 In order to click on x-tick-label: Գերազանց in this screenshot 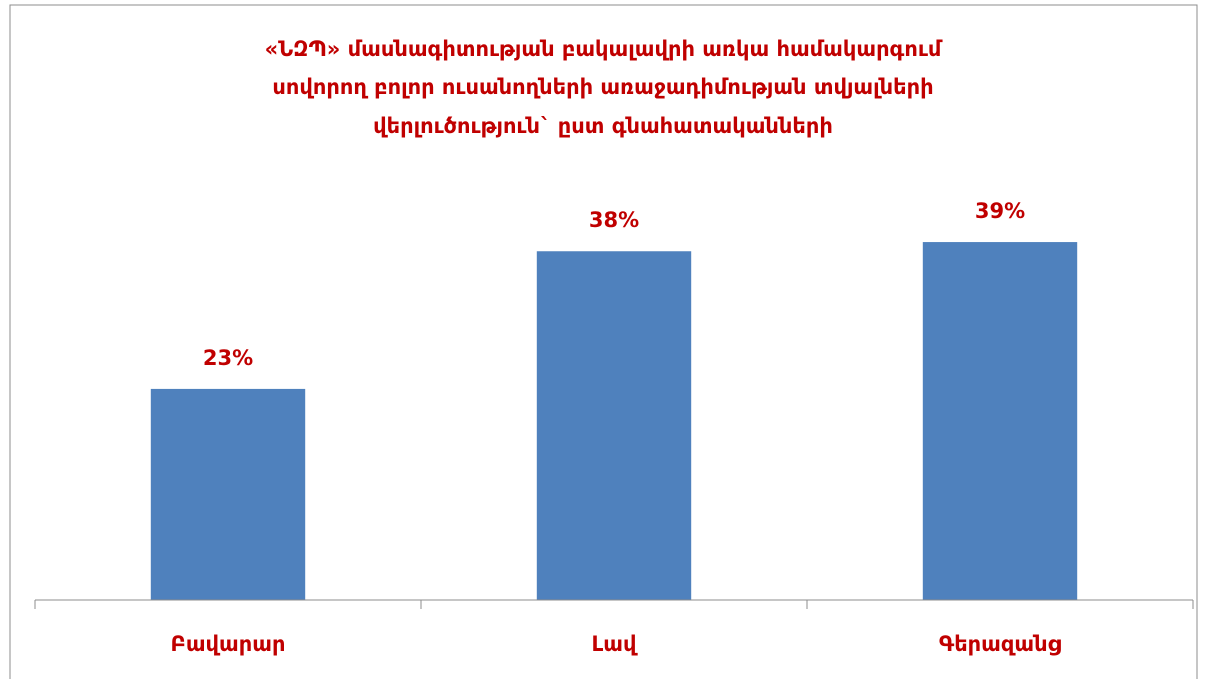, I will do `click(1000, 644)`.